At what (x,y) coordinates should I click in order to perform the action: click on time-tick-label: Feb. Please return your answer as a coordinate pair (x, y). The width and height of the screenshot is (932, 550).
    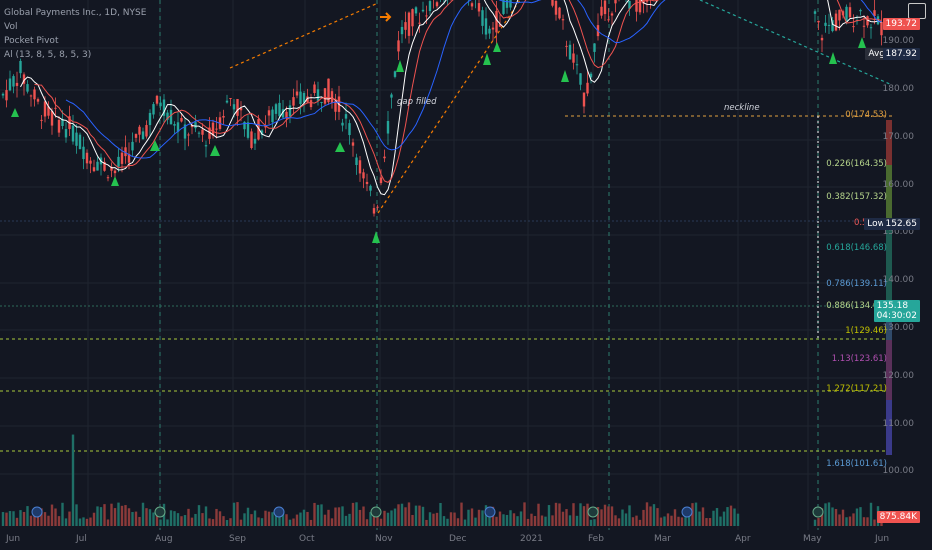
    Looking at the image, I should click on (596, 539).